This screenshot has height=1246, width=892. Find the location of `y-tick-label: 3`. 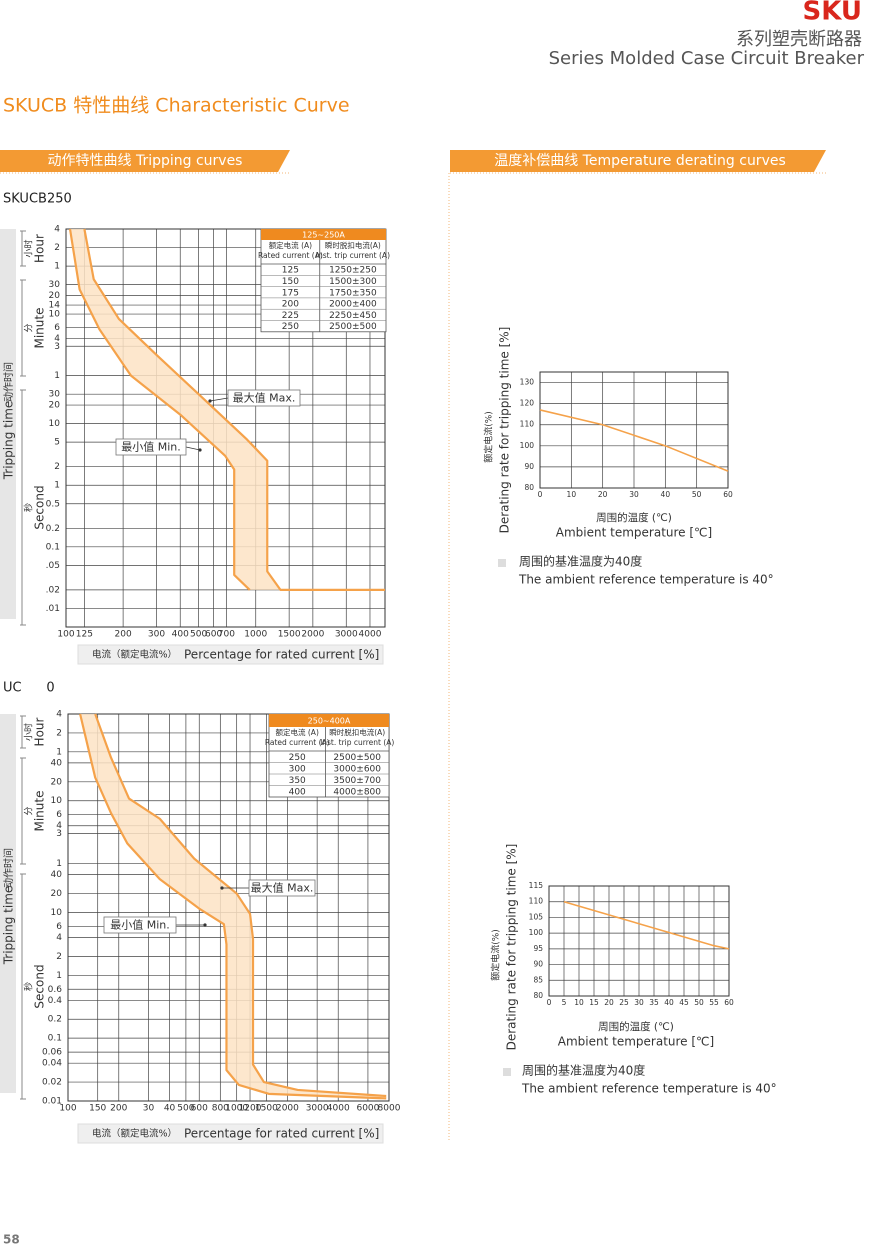

y-tick-label: 3 is located at coordinates (59, 834).